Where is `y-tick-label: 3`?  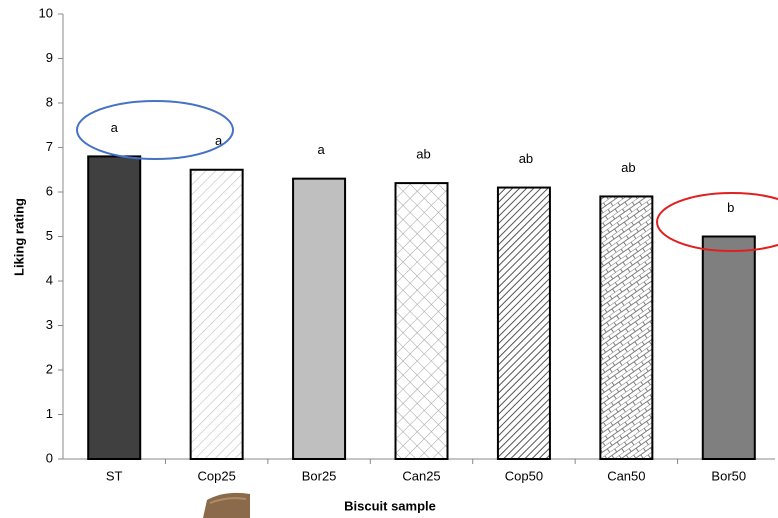 y-tick-label: 3 is located at coordinates (49, 324).